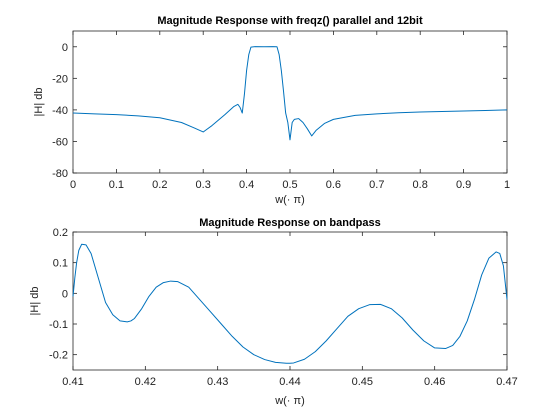 The height and width of the screenshot is (420, 560). I want to click on x-tick-label: 0.3, so click(203, 185).